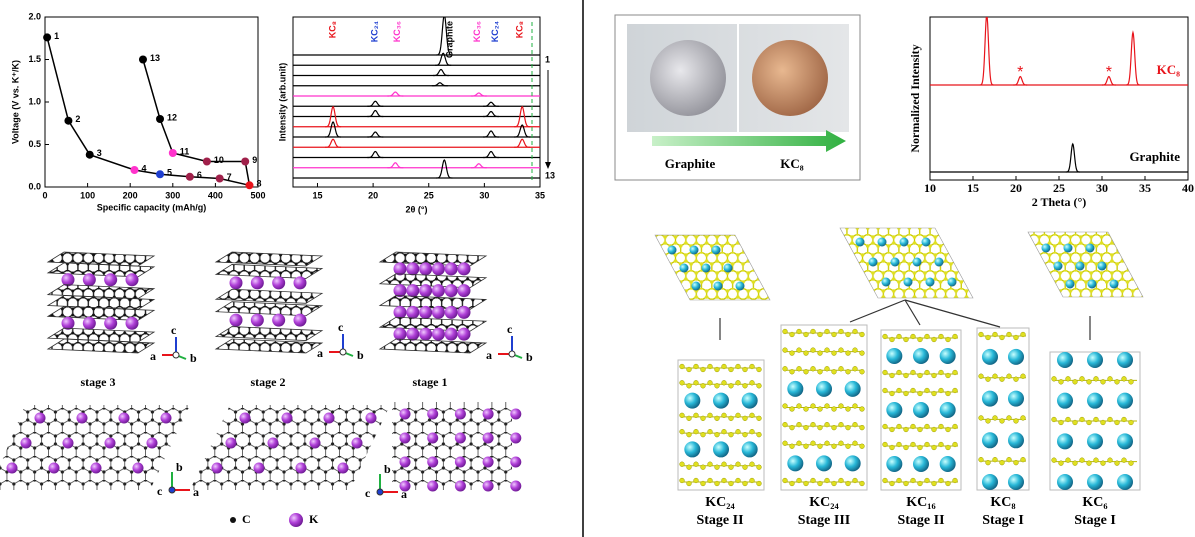 This screenshot has height=537, width=1195. I want to click on annotation: *, so click(1109, 72).